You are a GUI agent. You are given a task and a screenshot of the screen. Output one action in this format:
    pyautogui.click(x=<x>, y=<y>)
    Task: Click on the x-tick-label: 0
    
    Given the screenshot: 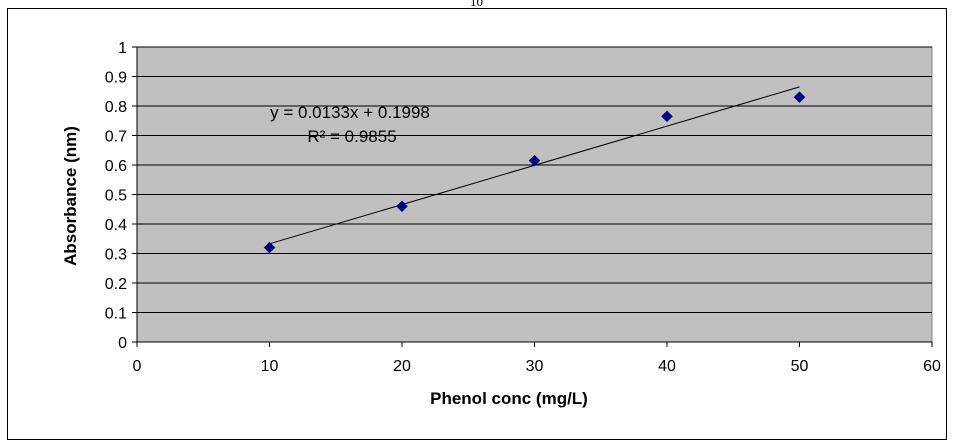 What is the action you would take?
    pyautogui.click(x=137, y=366)
    